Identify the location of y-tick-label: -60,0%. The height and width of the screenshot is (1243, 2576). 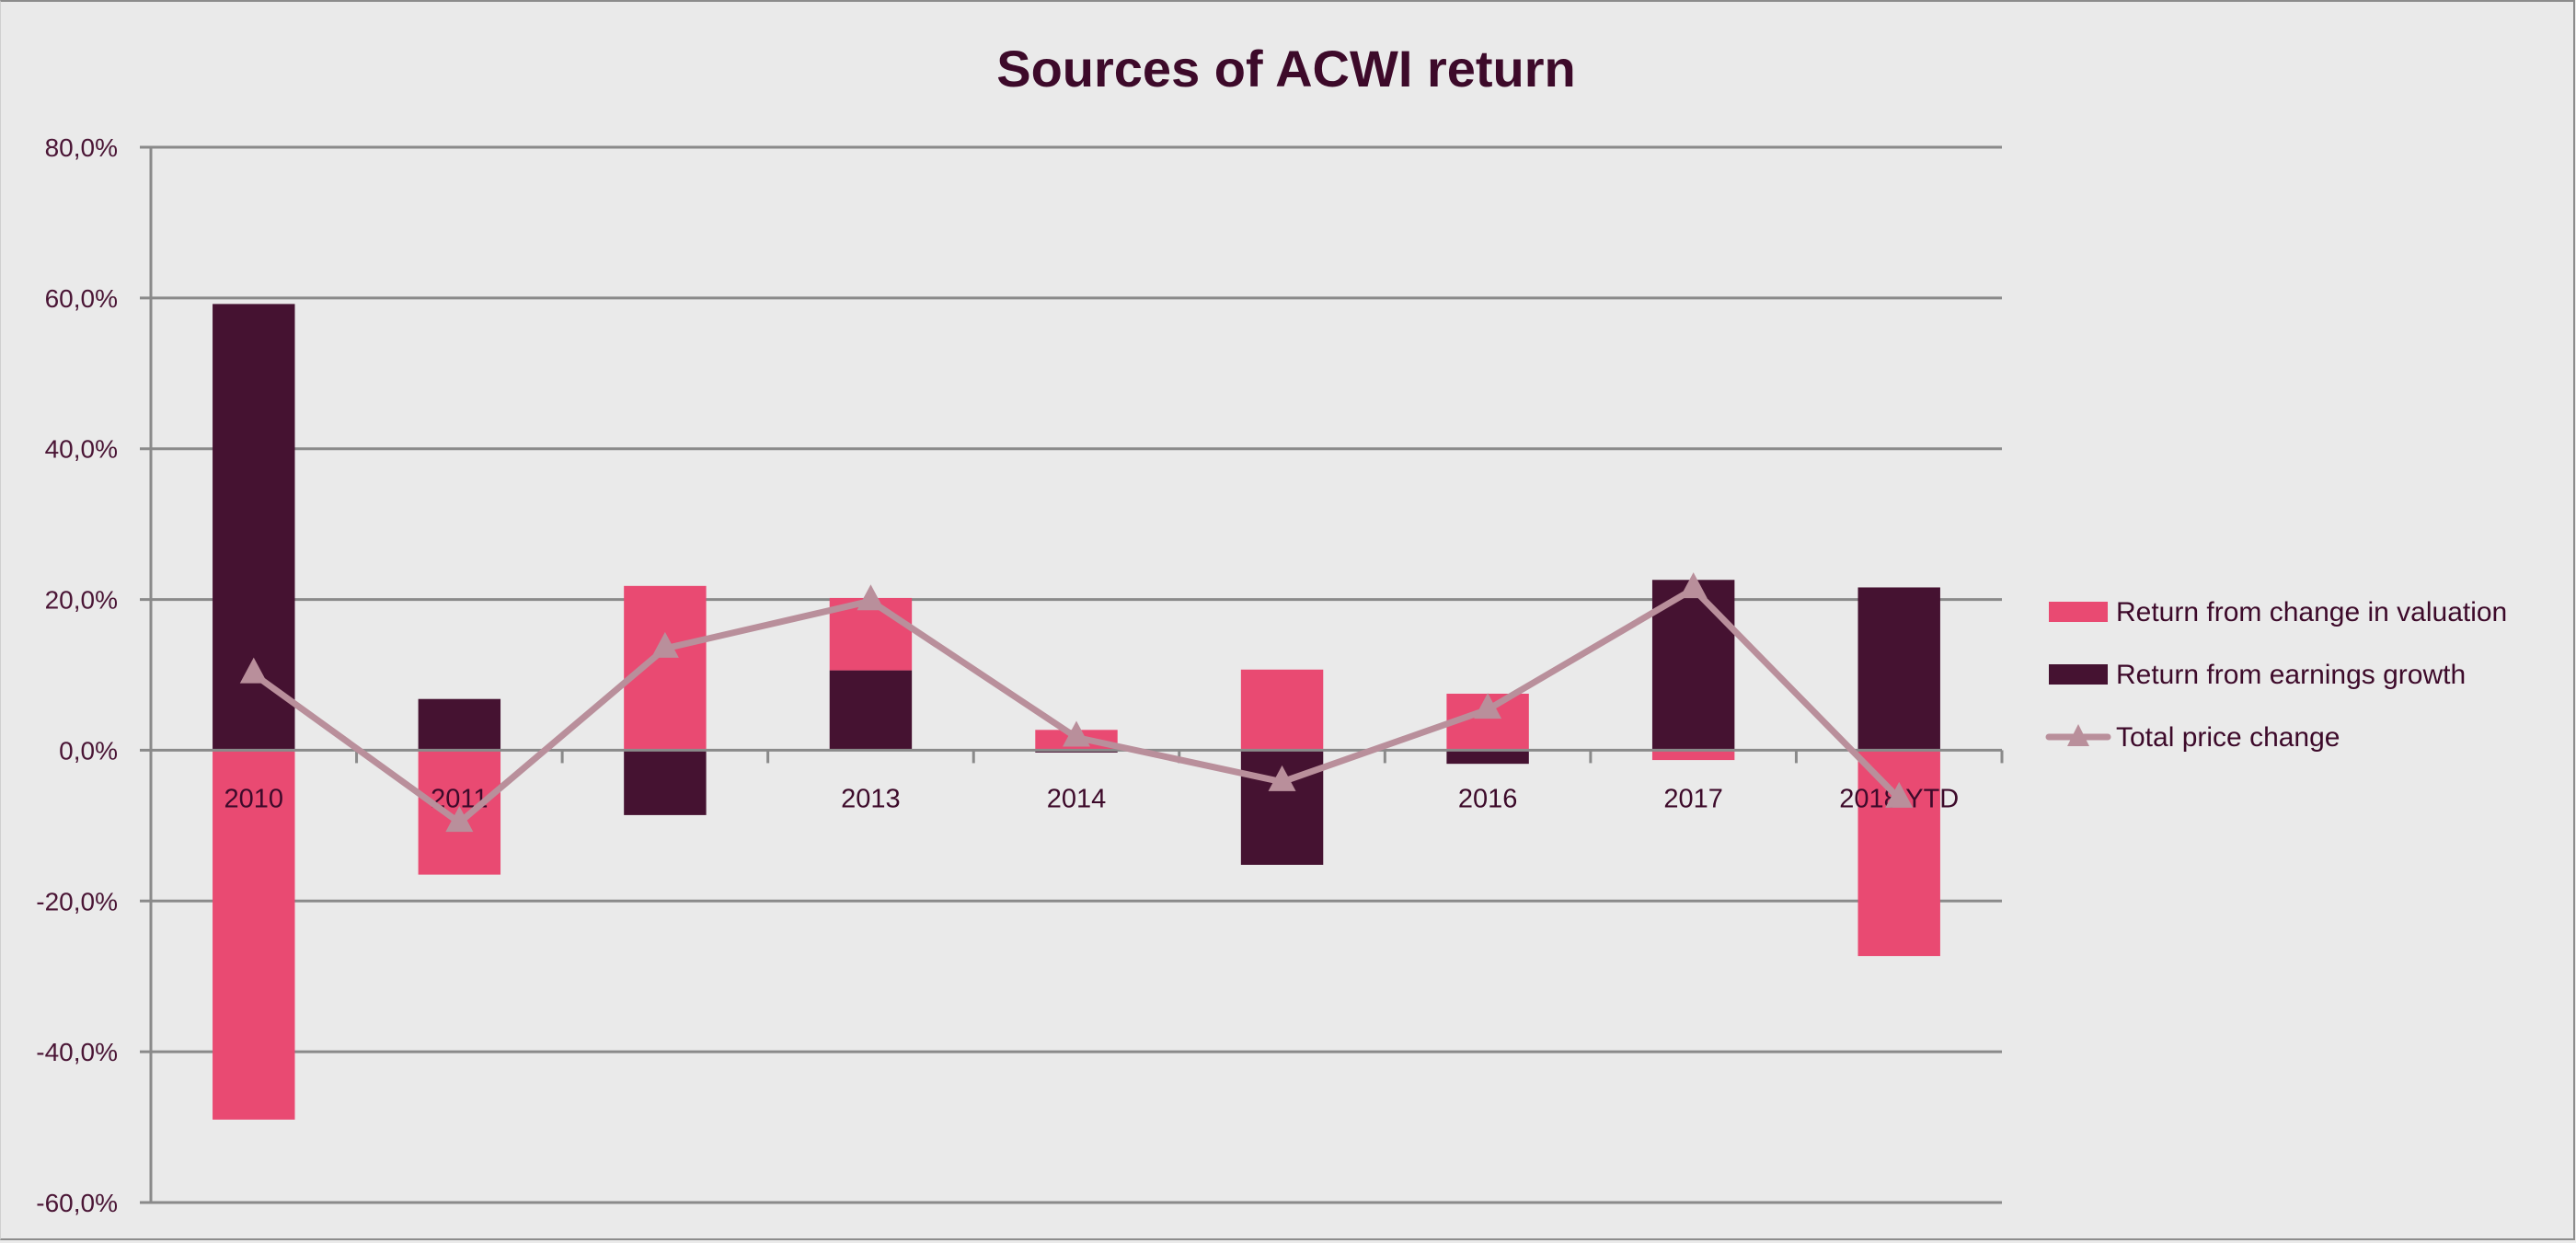
(77, 1203).